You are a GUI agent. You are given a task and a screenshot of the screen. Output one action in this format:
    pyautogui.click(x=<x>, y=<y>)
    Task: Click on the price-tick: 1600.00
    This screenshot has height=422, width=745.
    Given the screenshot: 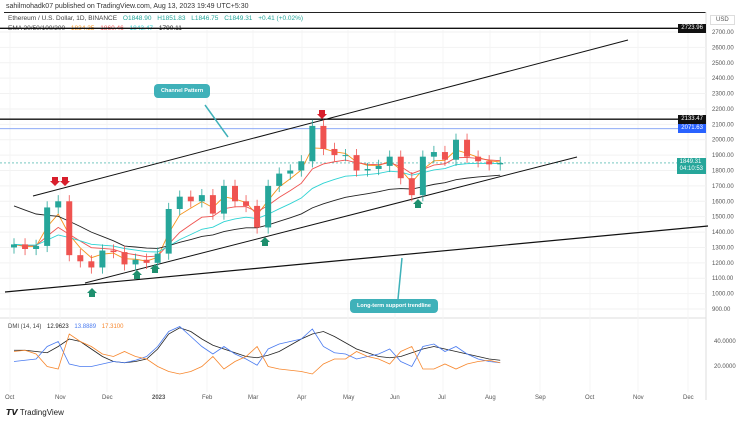 What is the action you would take?
    pyautogui.click(x=723, y=202)
    